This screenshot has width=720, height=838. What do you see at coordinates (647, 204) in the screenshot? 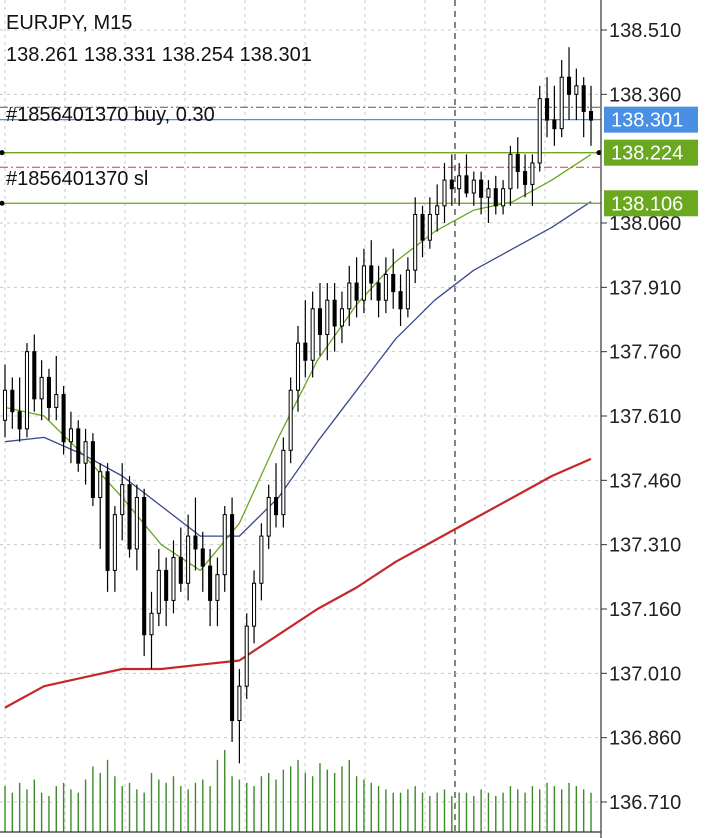
I see `price-tag-label: 138.106` at bounding box center [647, 204].